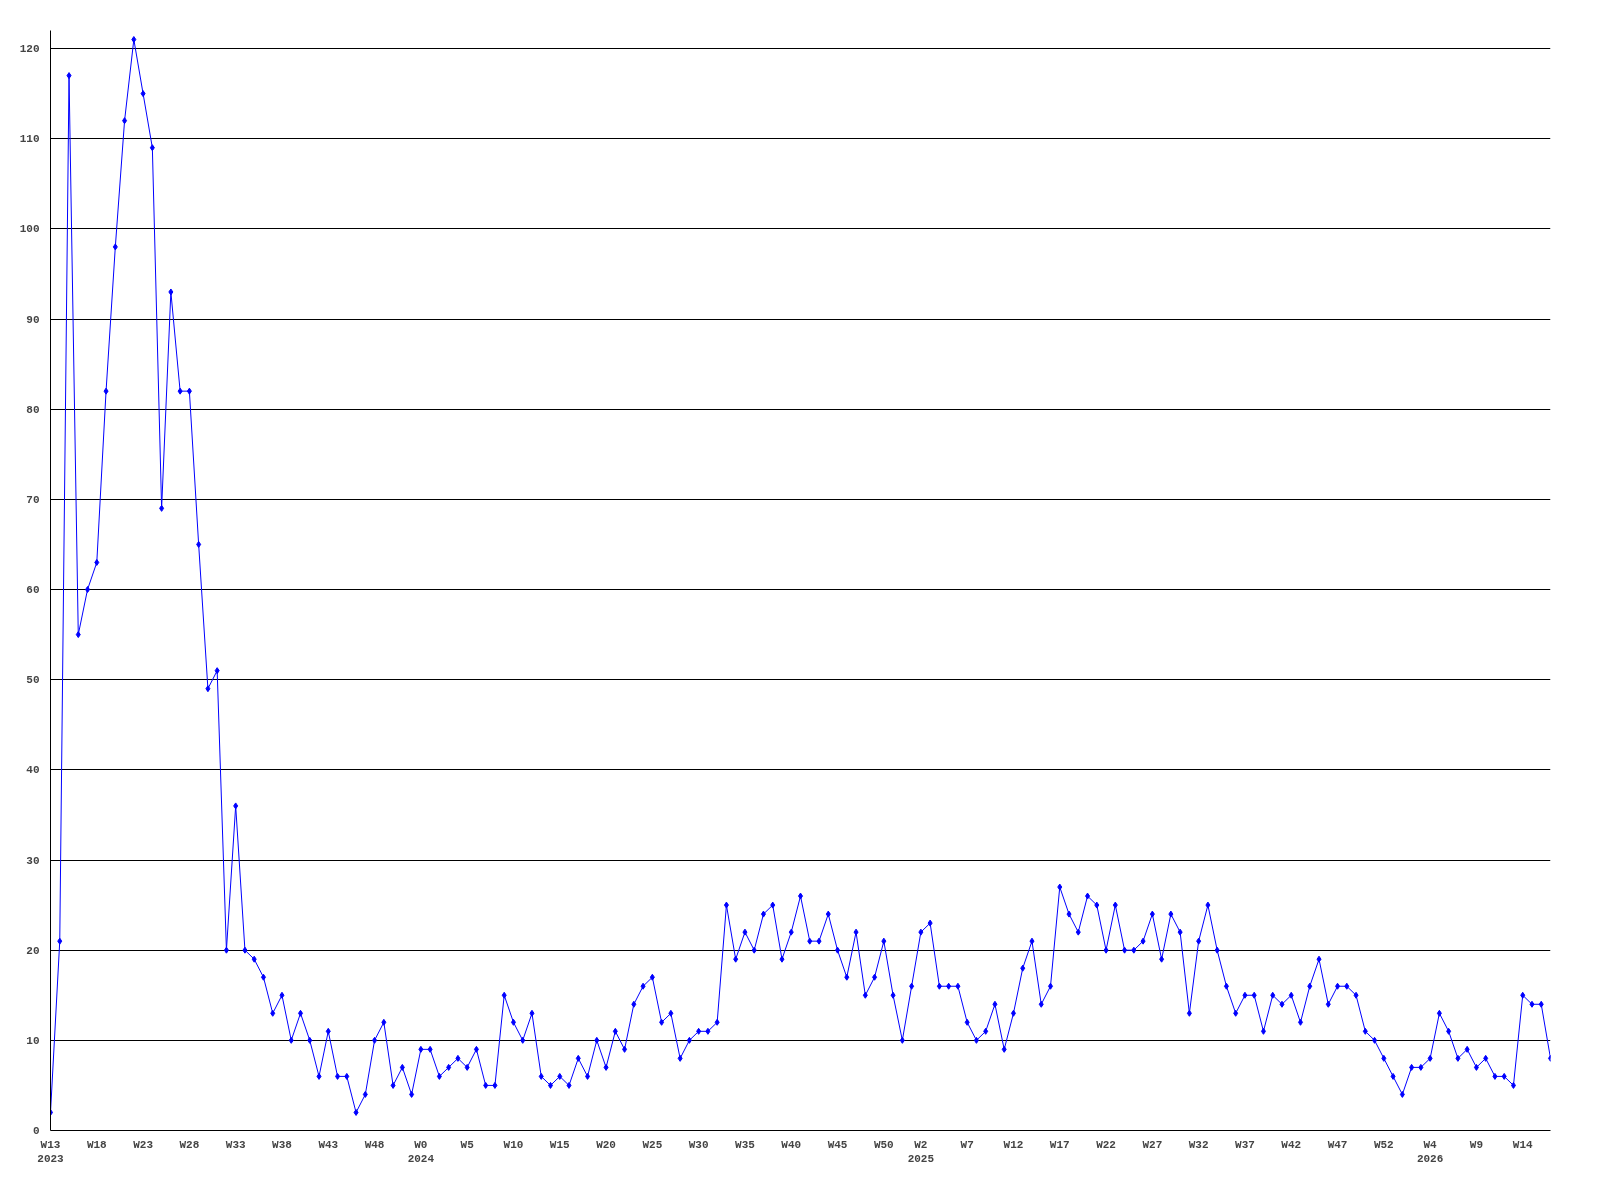 Image resolution: width=1600 pixels, height=1200 pixels. What do you see at coordinates (33, 950) in the screenshot?
I see `y-tick-label: 20` at bounding box center [33, 950].